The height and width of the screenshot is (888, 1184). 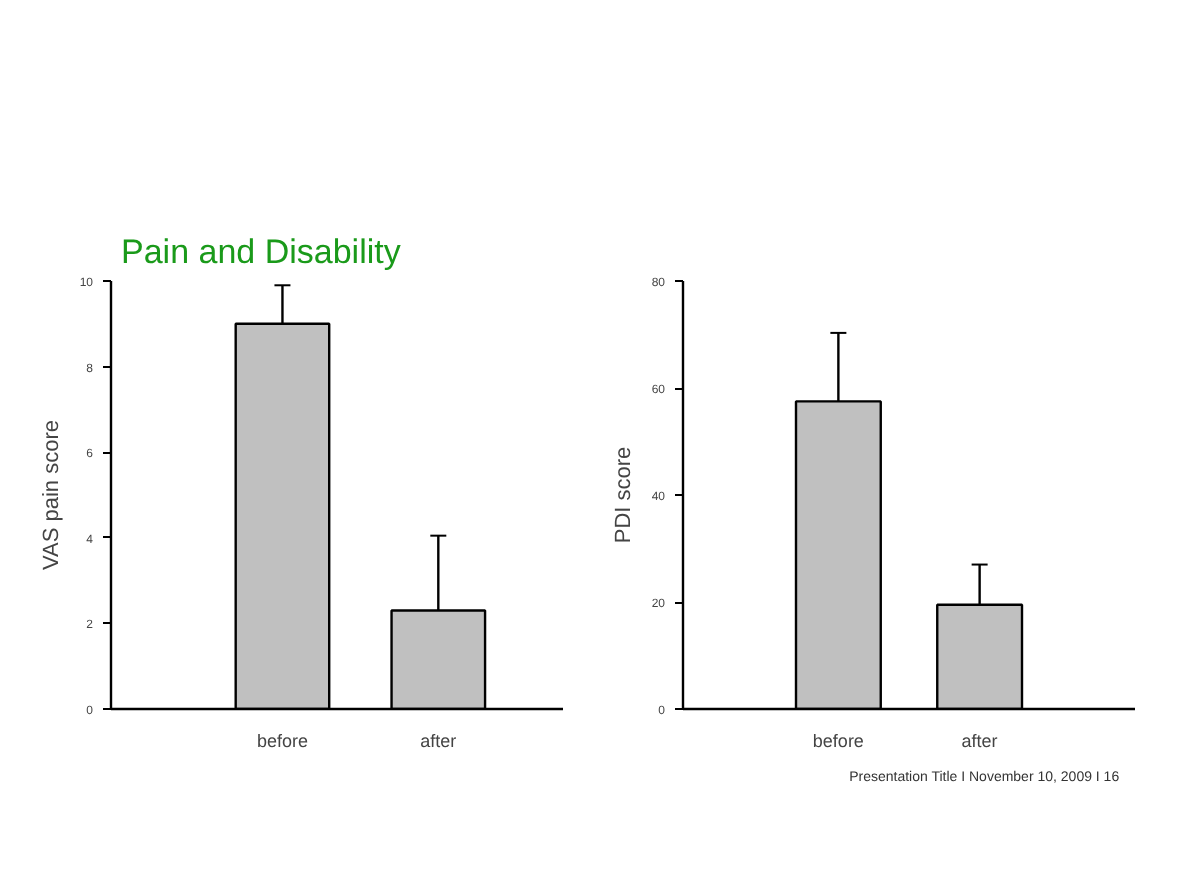 I want to click on chart-title: Pain and Disability, so click(x=261, y=252).